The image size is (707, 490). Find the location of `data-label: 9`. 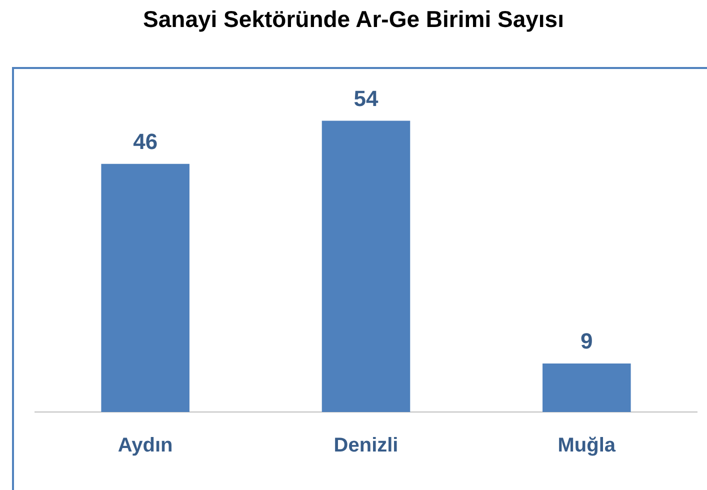

data-label: 9 is located at coordinates (586, 341).